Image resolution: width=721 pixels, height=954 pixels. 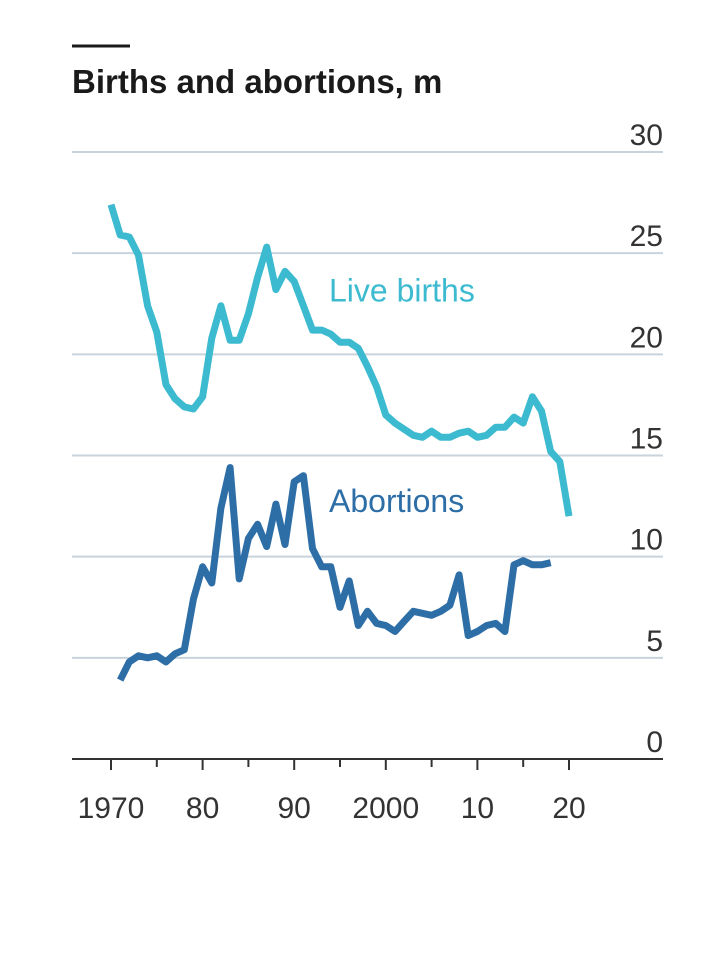 What do you see at coordinates (477, 808) in the screenshot?
I see `x-tick-label: 10` at bounding box center [477, 808].